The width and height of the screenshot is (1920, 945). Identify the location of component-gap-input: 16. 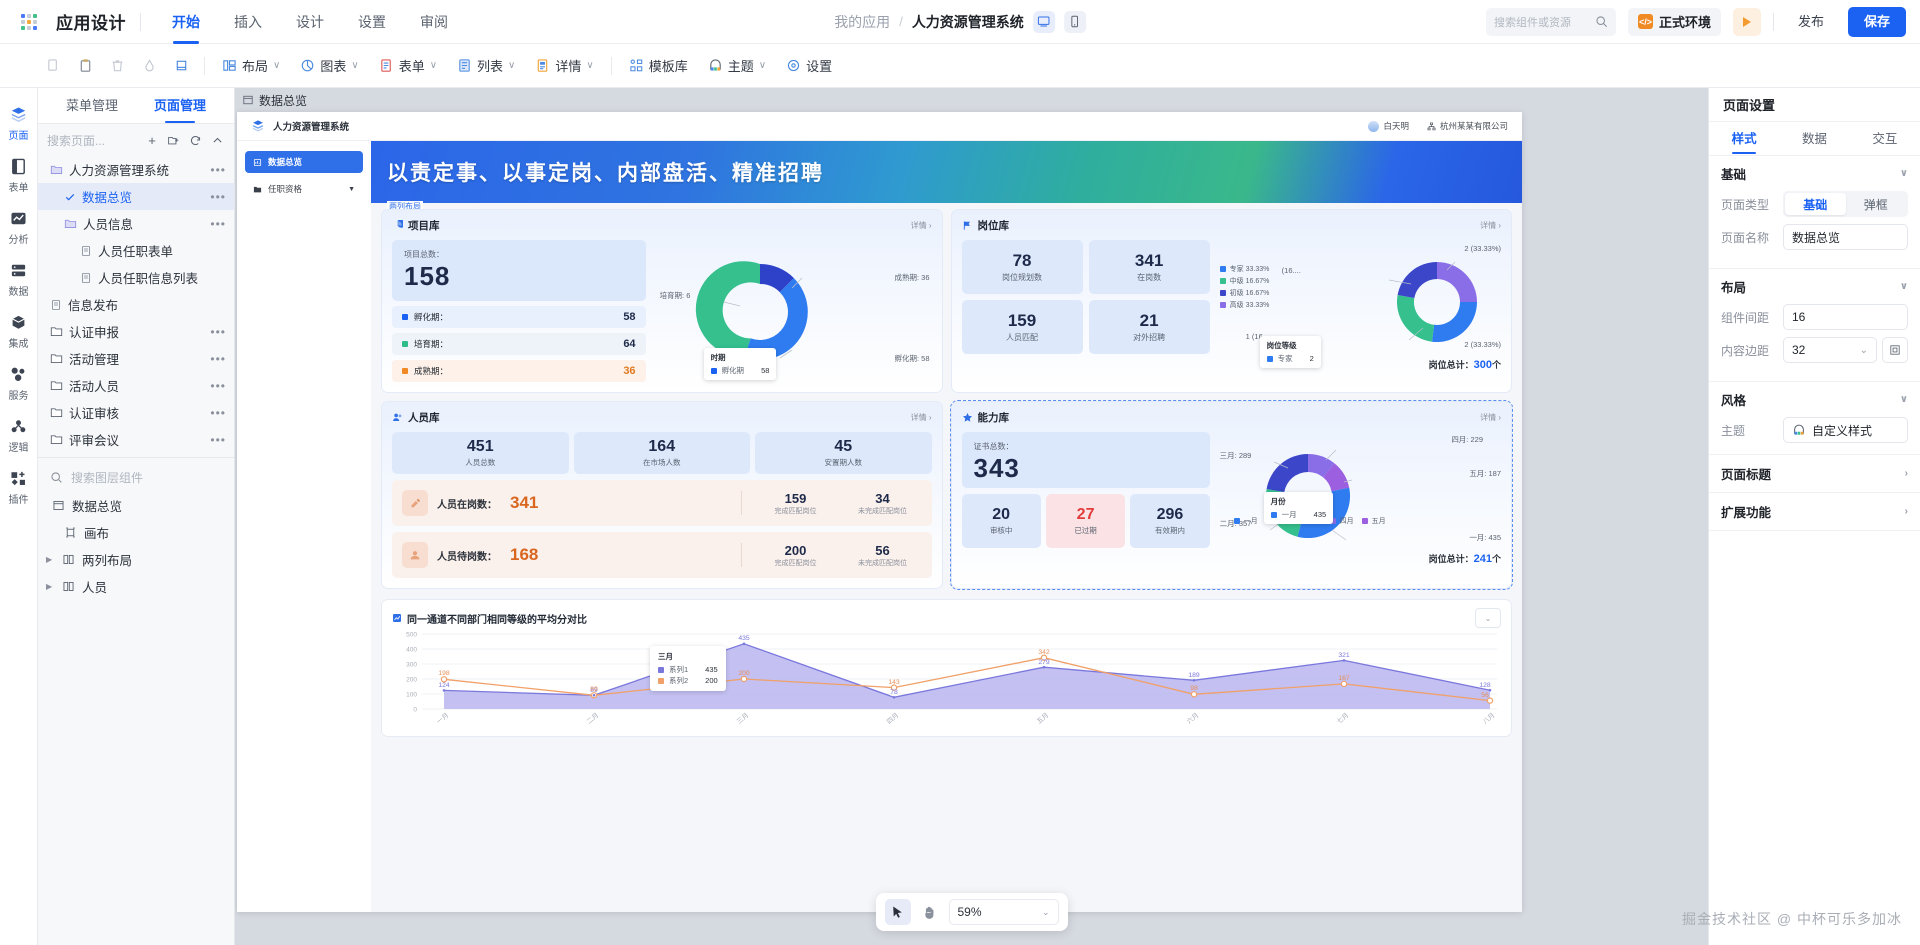
(1845, 317).